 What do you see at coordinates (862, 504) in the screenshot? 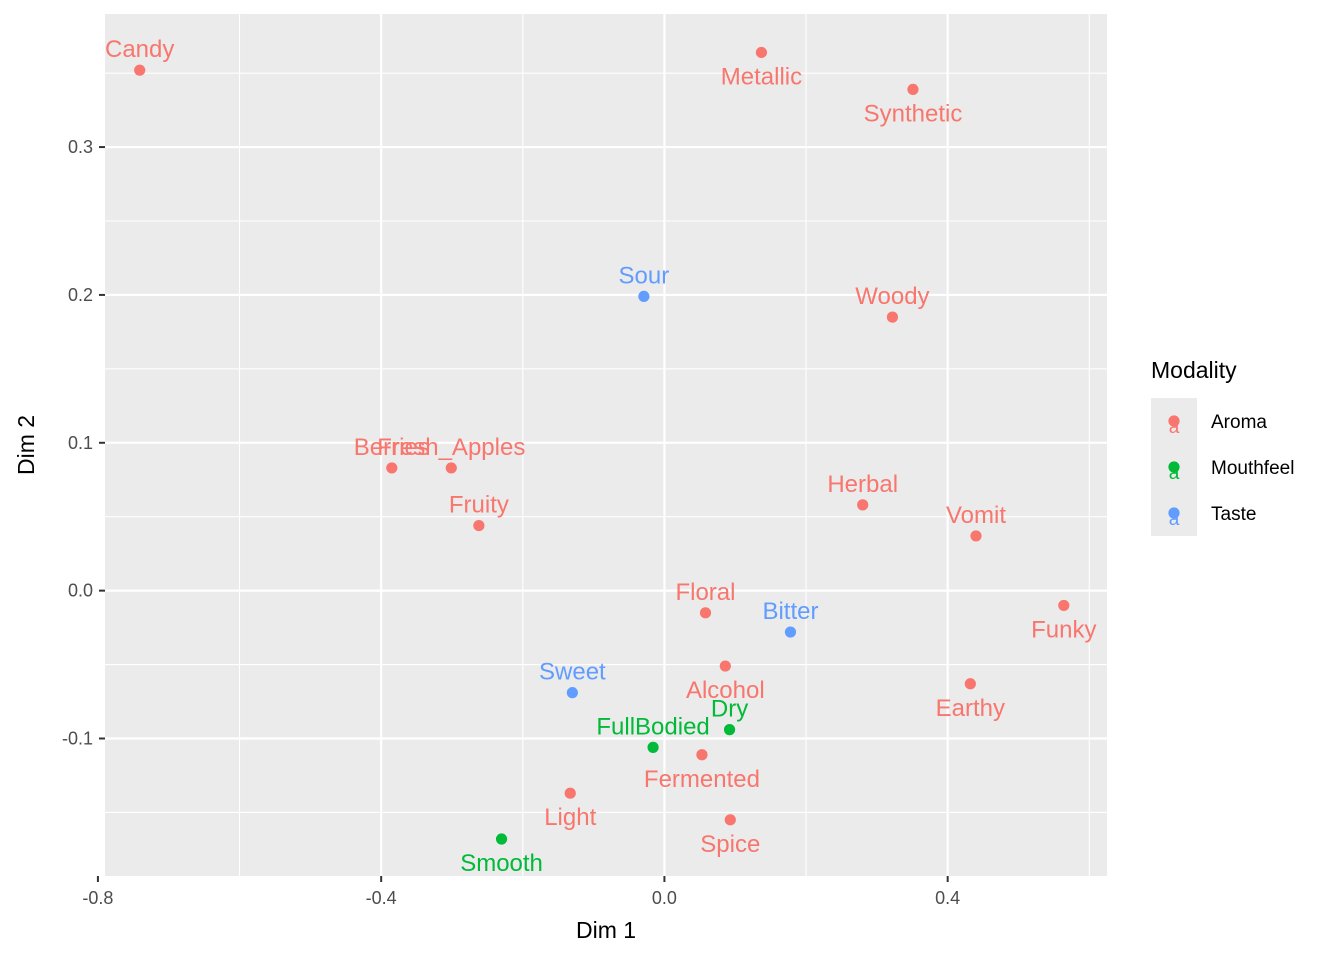
I see `point-herbal` at bounding box center [862, 504].